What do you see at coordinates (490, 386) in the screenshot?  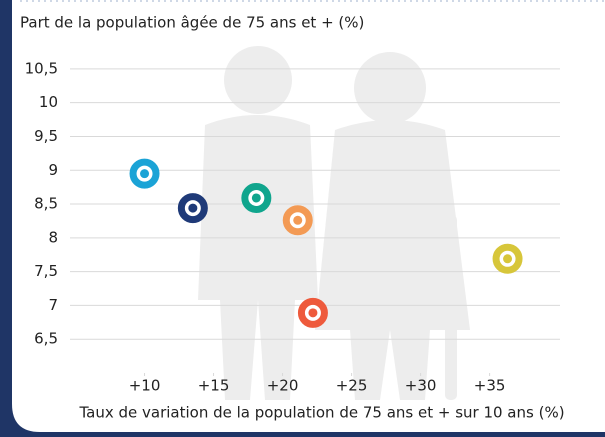 I see `x-tick-label: +35` at bounding box center [490, 386].